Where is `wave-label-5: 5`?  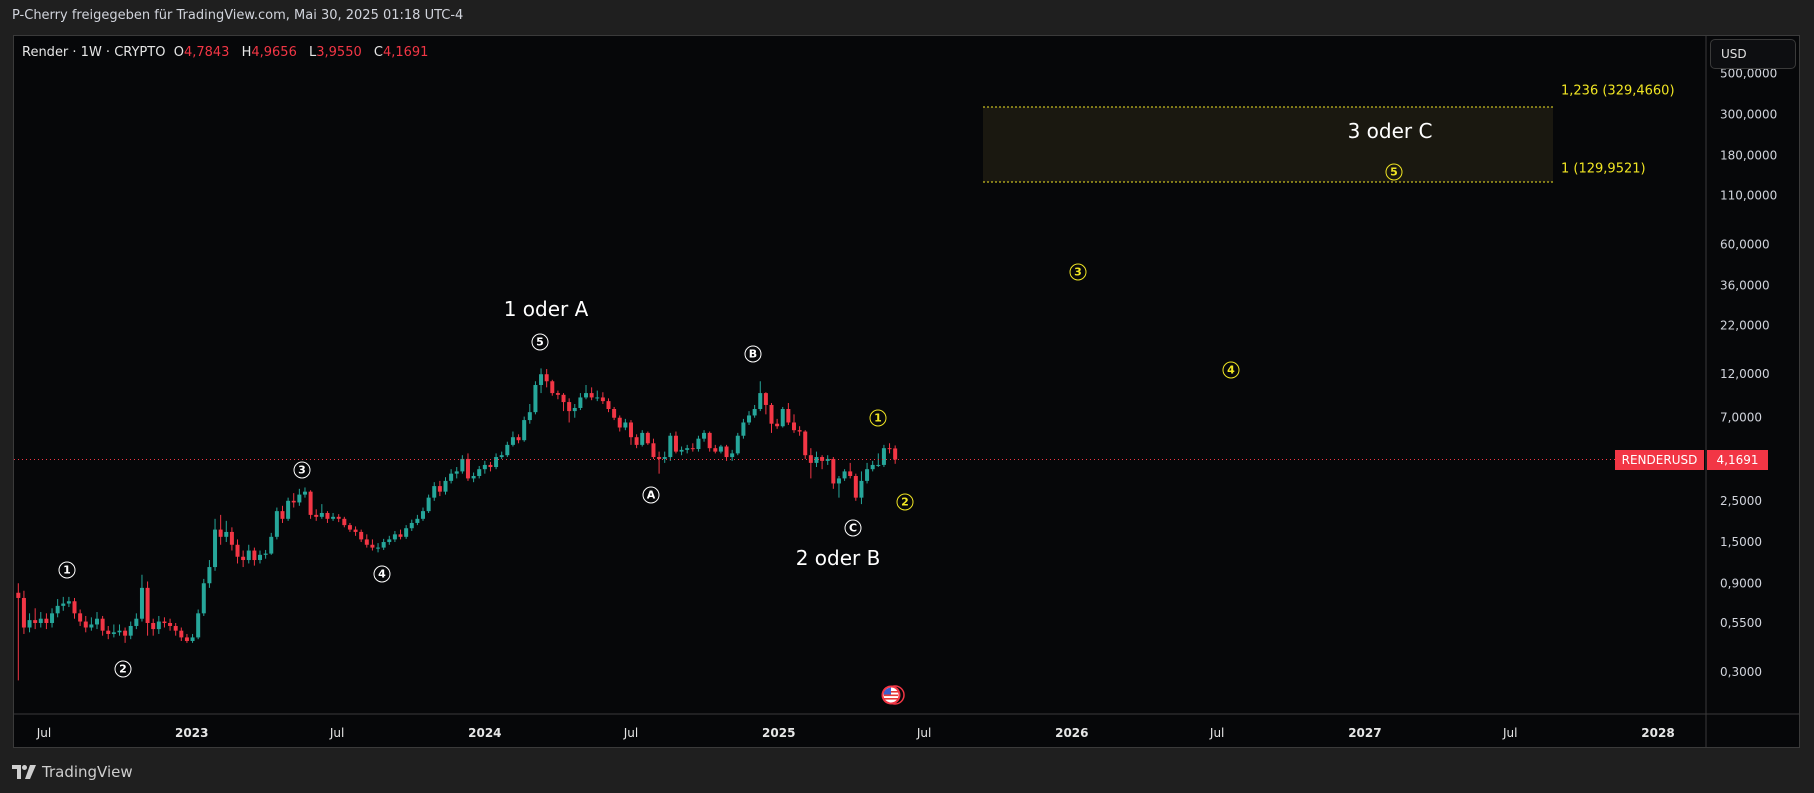
wave-label-5: 5 is located at coordinates (540, 342).